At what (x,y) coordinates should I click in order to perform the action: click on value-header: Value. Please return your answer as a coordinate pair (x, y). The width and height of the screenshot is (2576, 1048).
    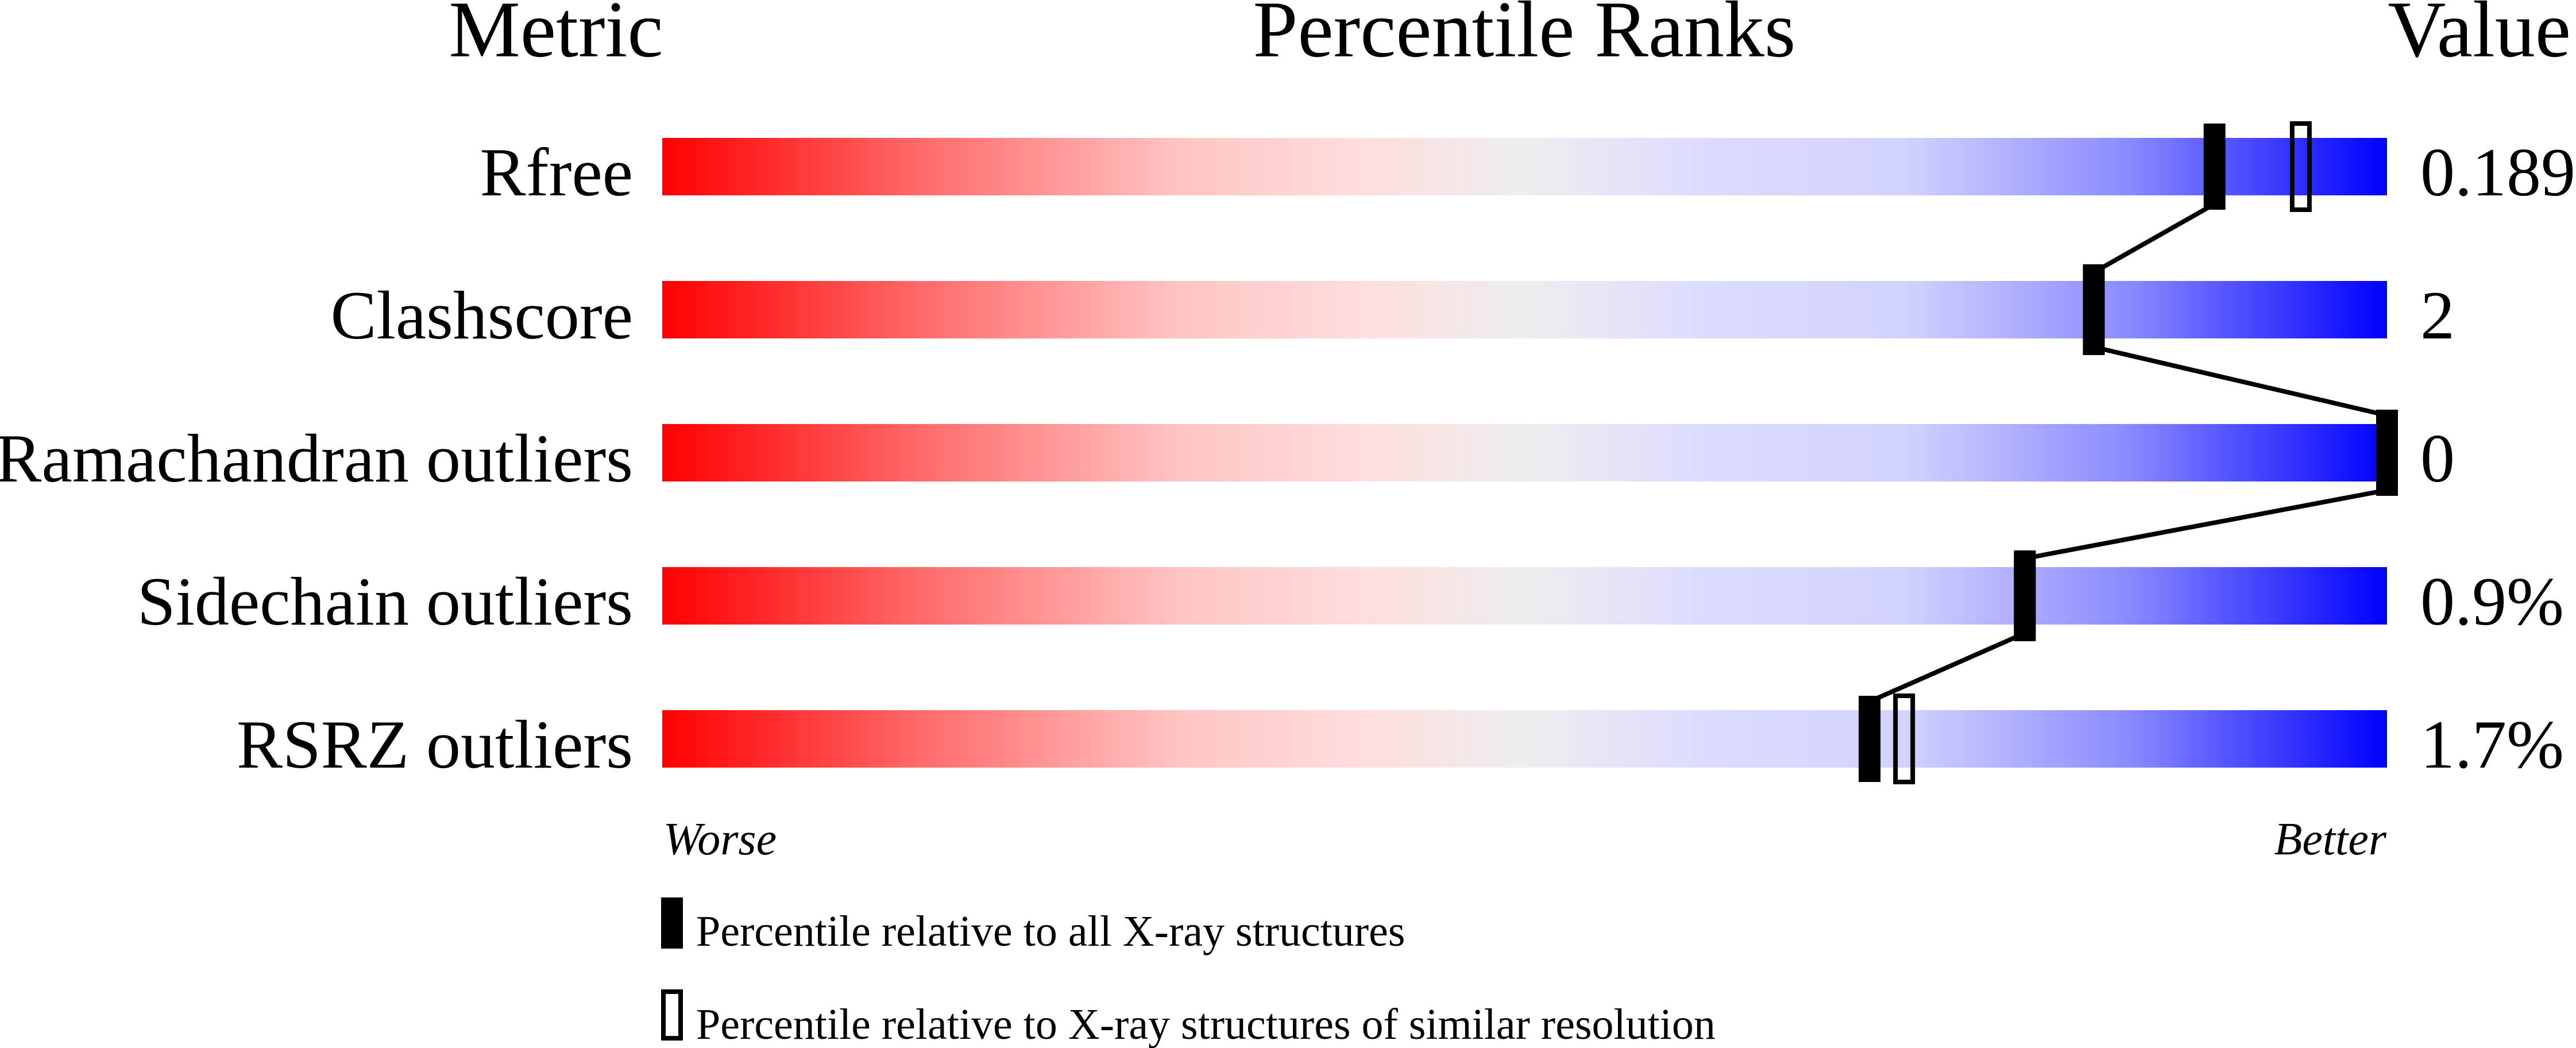
    Looking at the image, I should click on (2479, 37).